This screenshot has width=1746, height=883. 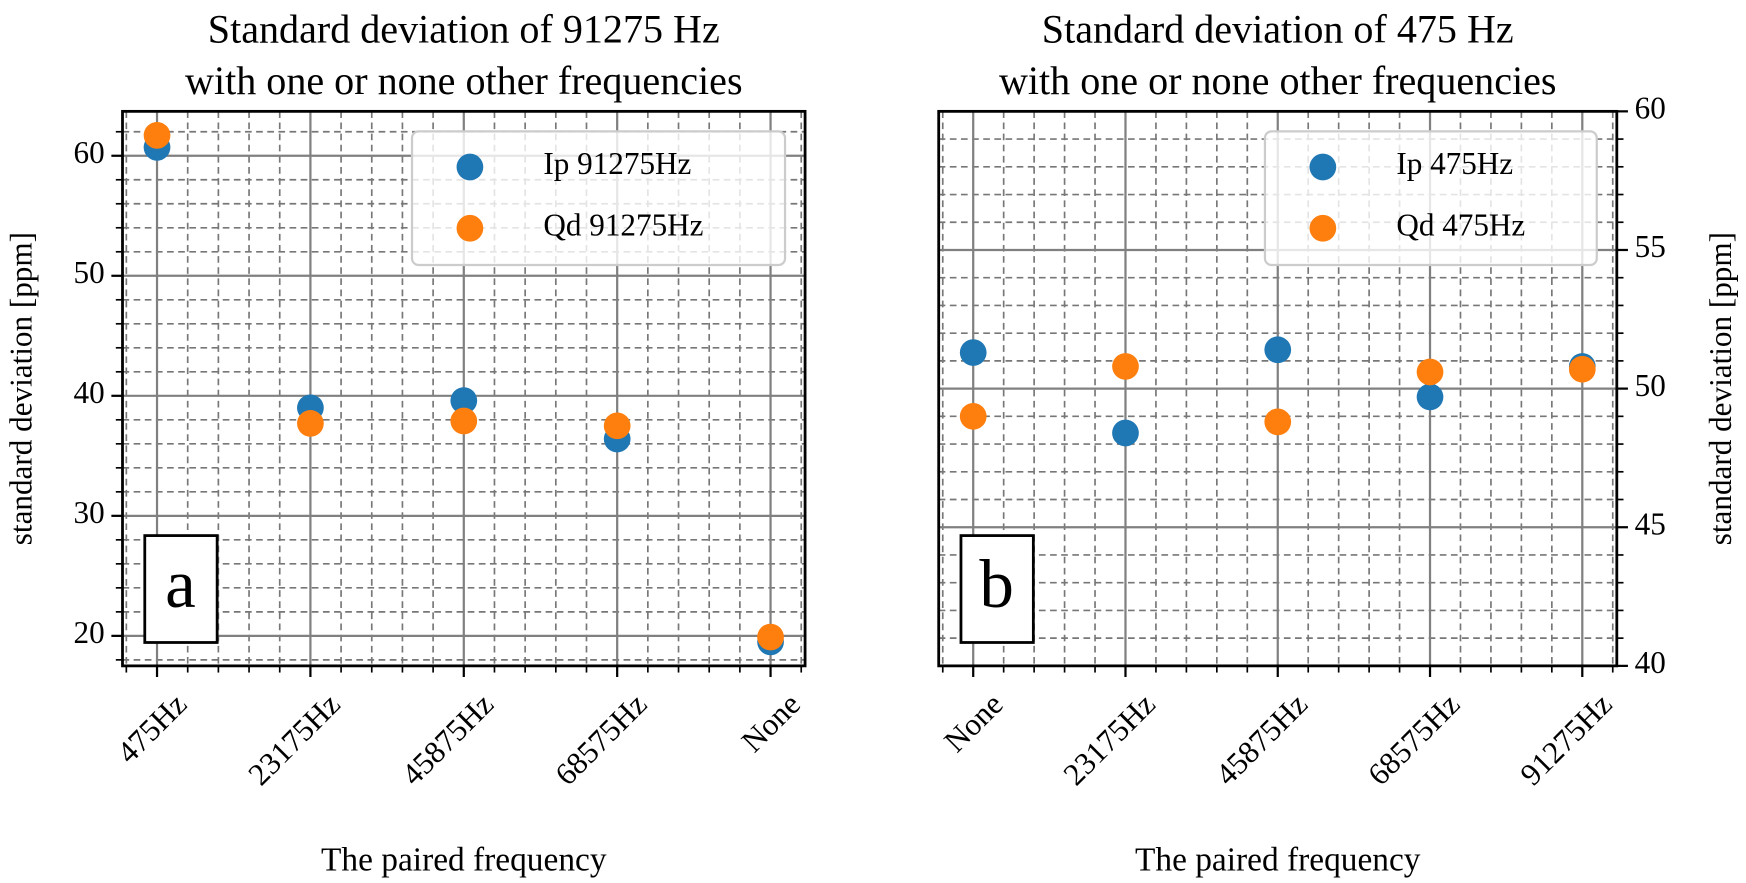 I want to click on y-tick-label: 20, so click(x=89, y=632).